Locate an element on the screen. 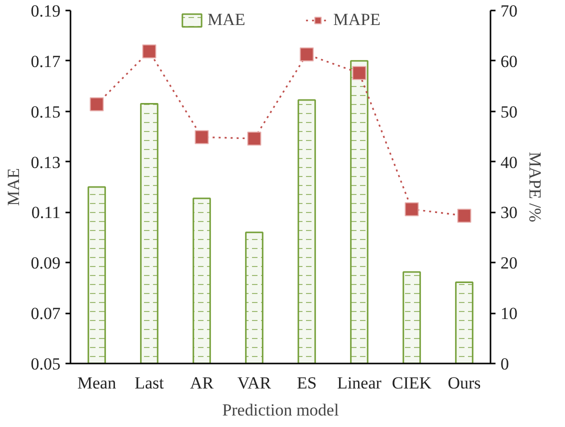 The height and width of the screenshot is (427, 565). x-axis-title: Prediction model is located at coordinates (281, 410).